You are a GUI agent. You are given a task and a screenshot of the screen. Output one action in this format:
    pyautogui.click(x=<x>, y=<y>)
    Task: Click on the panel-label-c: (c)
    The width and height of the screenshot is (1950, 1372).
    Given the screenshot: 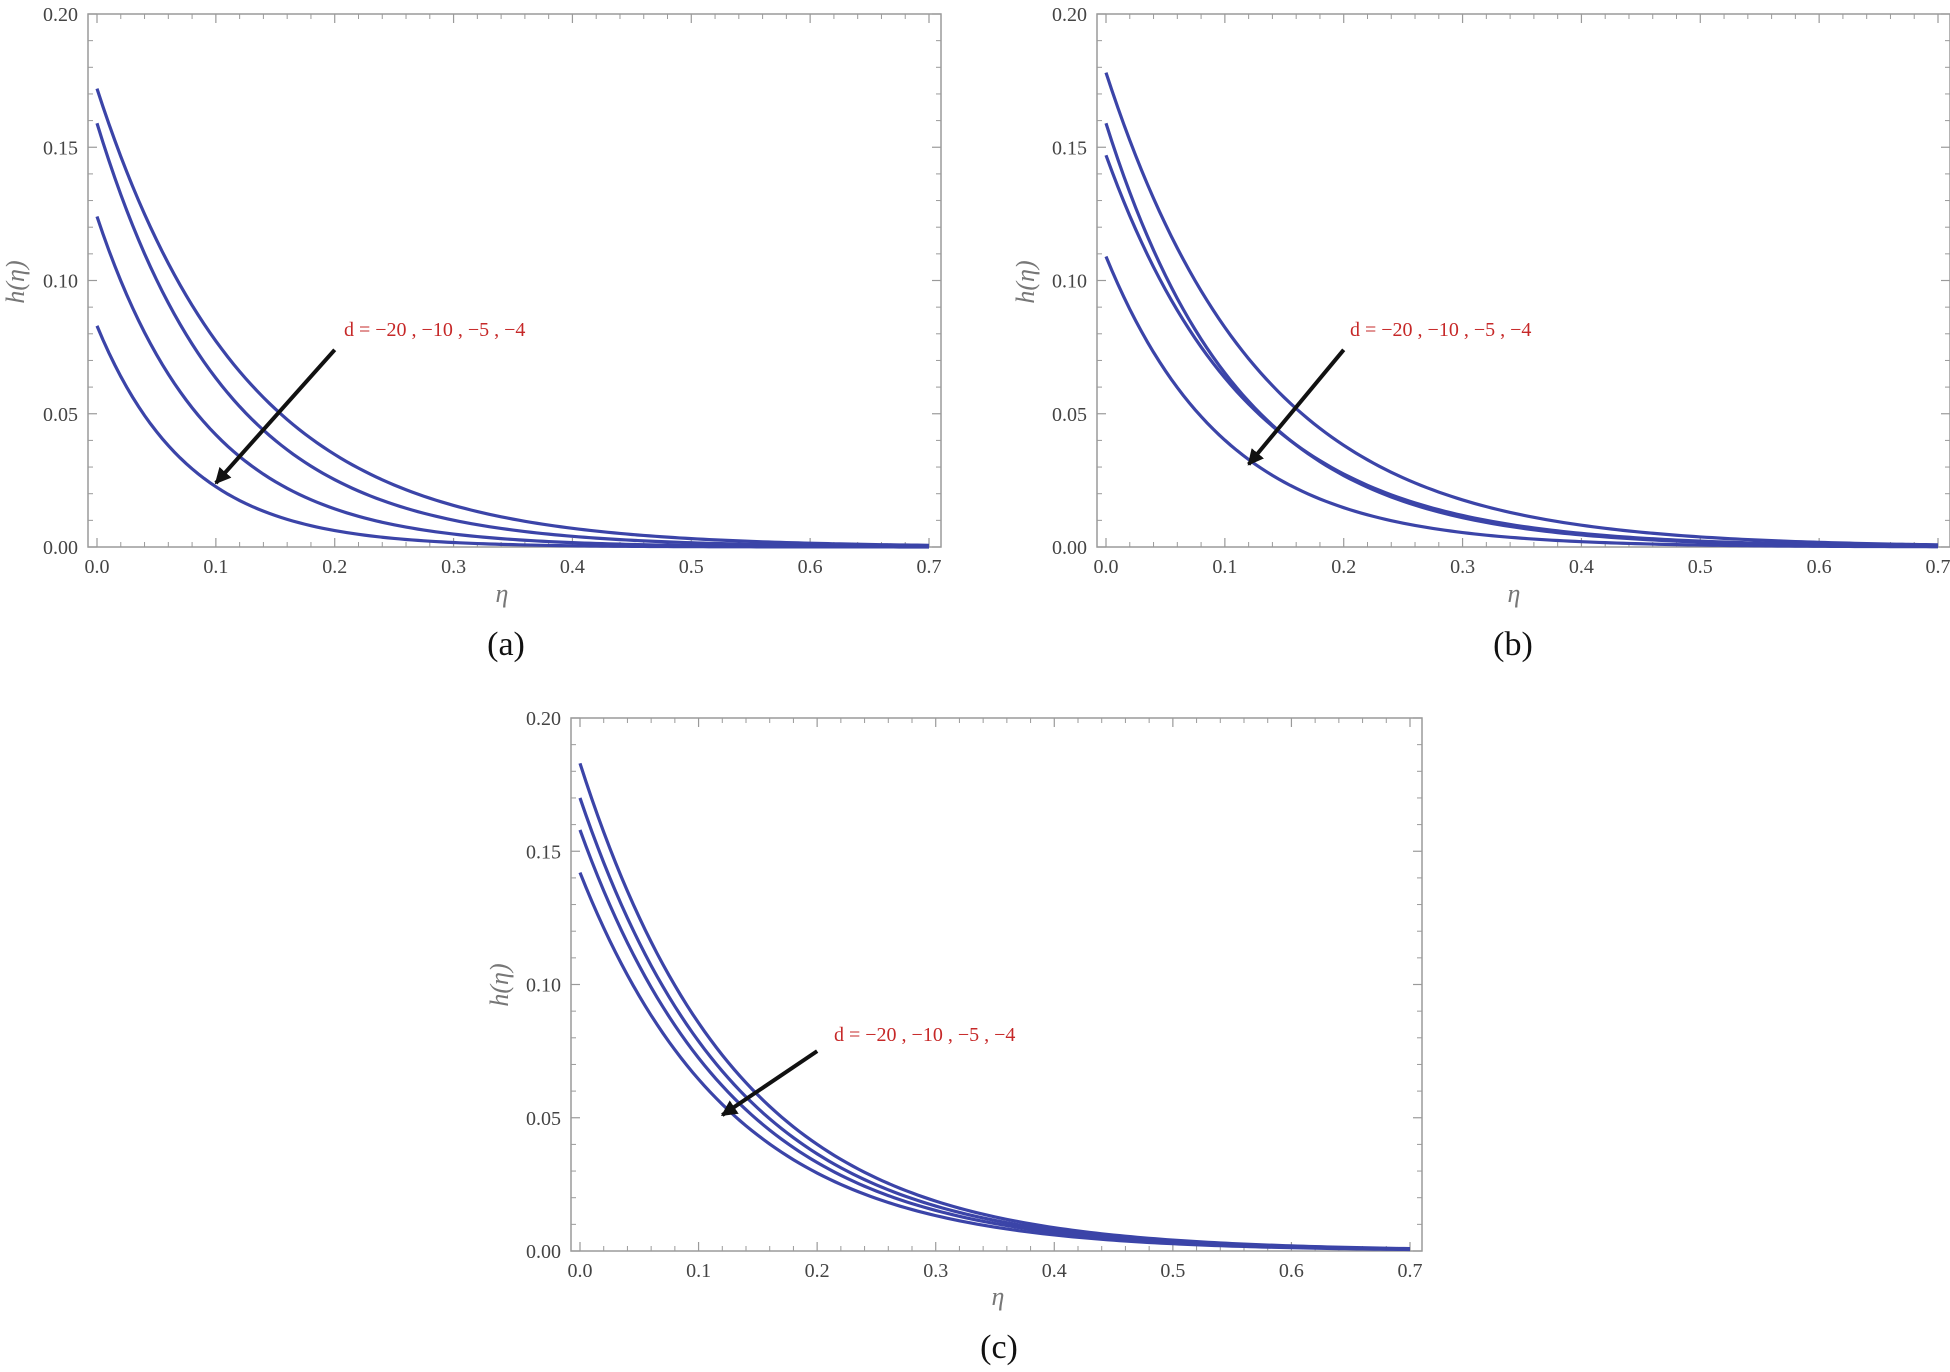 What is the action you would take?
    pyautogui.click(x=999, y=1347)
    